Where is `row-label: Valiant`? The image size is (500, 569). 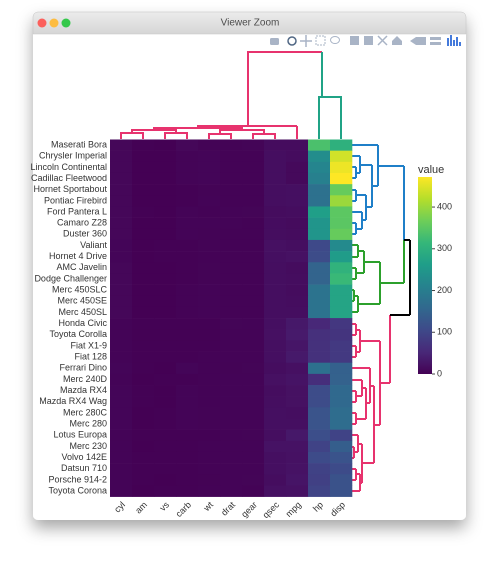 row-label: Valiant is located at coordinates (93, 245).